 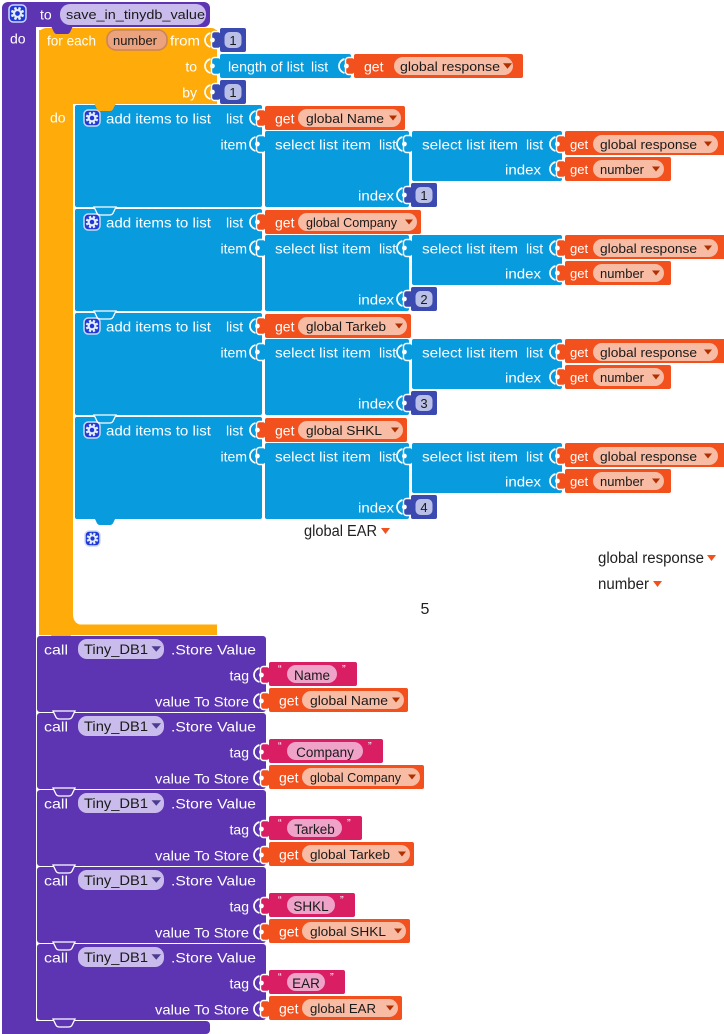 What do you see at coordinates (266, 67) in the screenshot?
I see `svg-text: length of list` at bounding box center [266, 67].